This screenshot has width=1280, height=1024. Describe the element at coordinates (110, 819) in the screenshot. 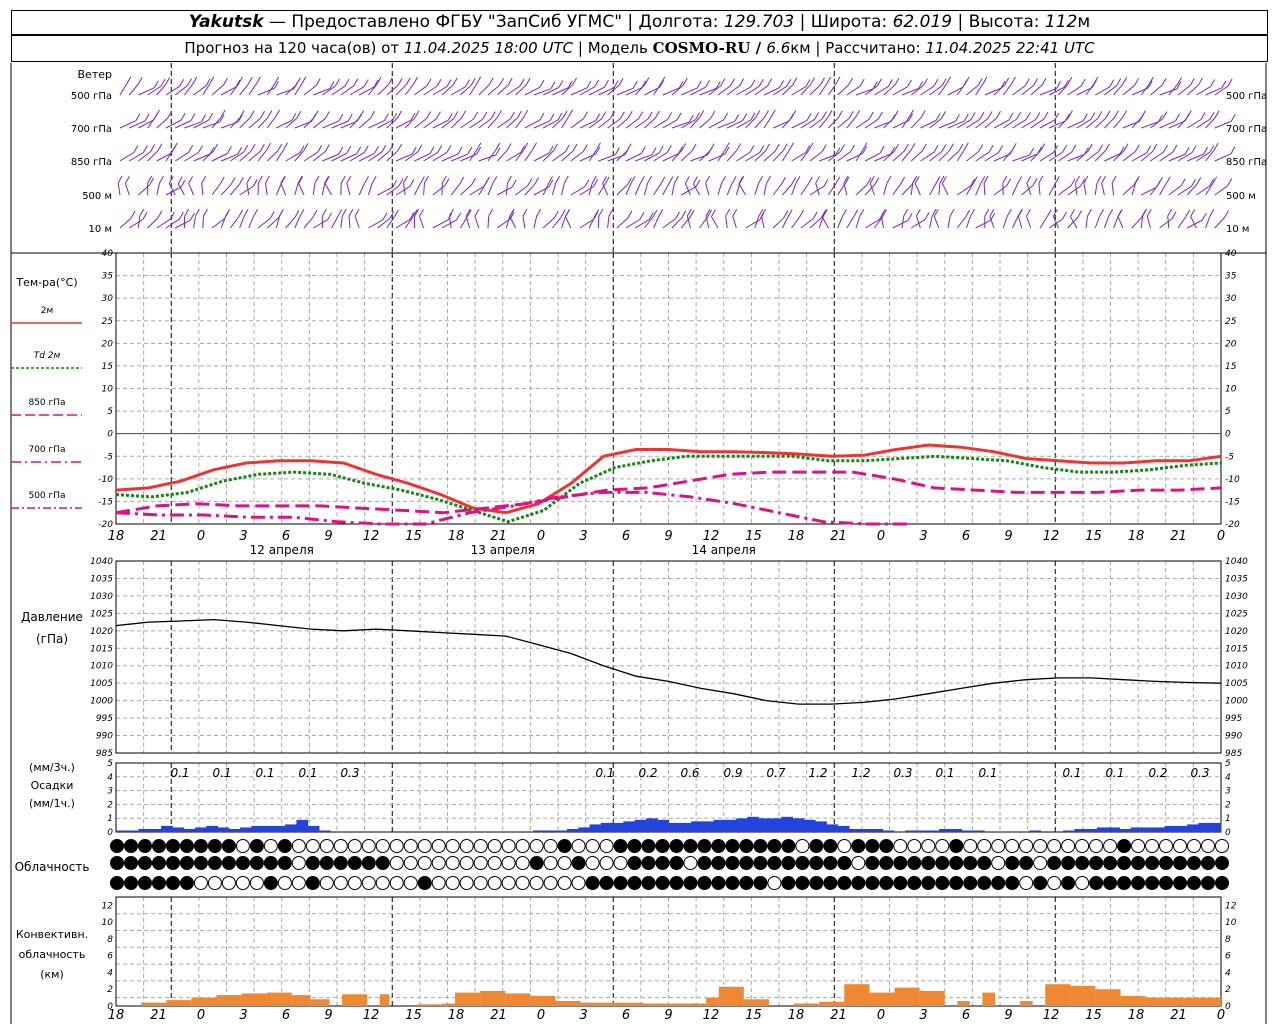

I see `precip-tick-left: 1` at that location.